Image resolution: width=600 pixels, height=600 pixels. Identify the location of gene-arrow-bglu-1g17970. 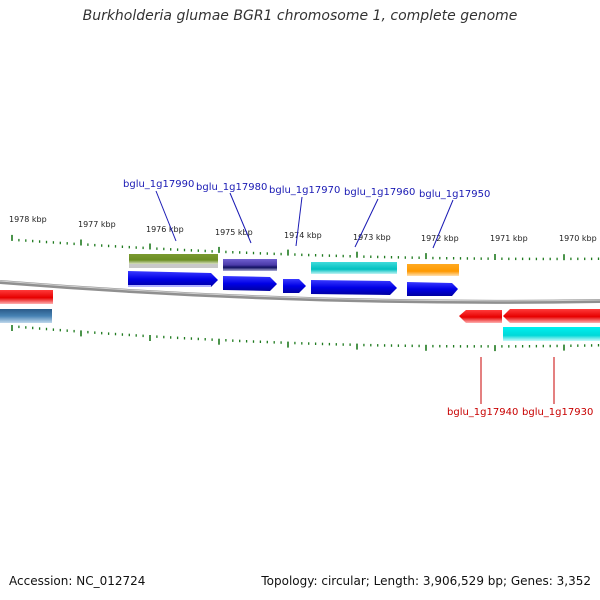
(294, 286).